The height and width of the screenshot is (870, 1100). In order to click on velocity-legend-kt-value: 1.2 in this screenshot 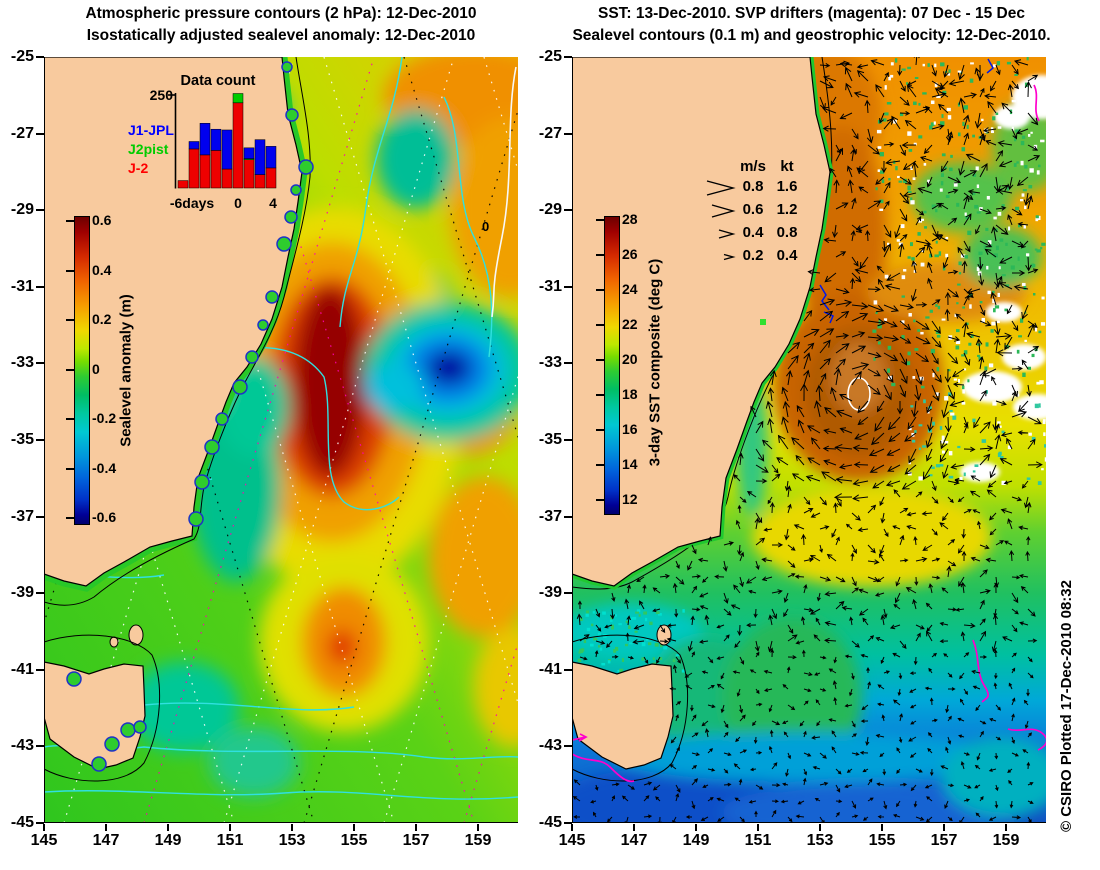, I will do `click(787, 209)`.